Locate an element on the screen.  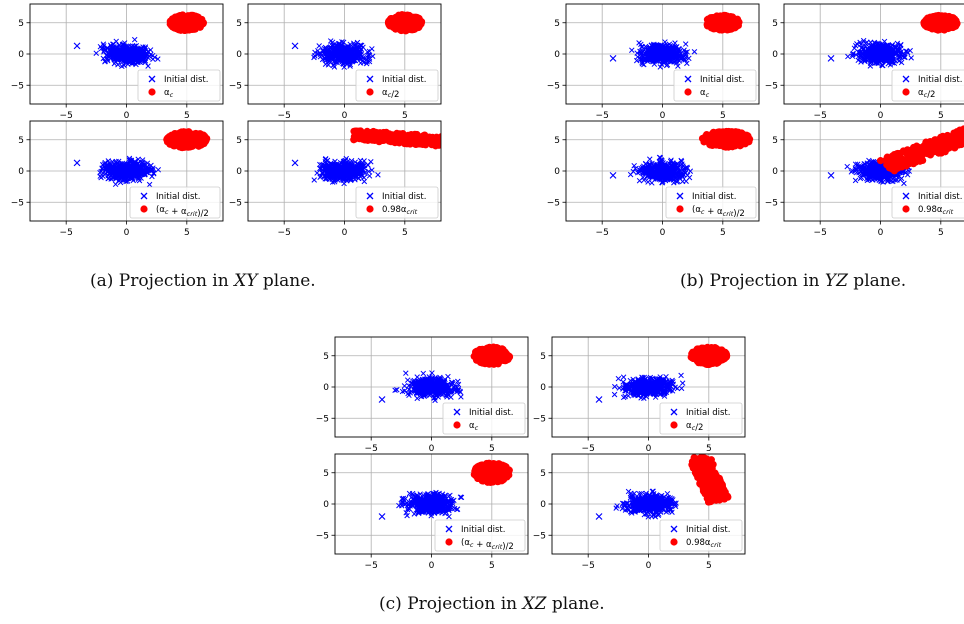
subplot-a-4: −5 0 5 −5 0 5 Initial dist. 0.98αcrit is located at coordinates (335, 179).